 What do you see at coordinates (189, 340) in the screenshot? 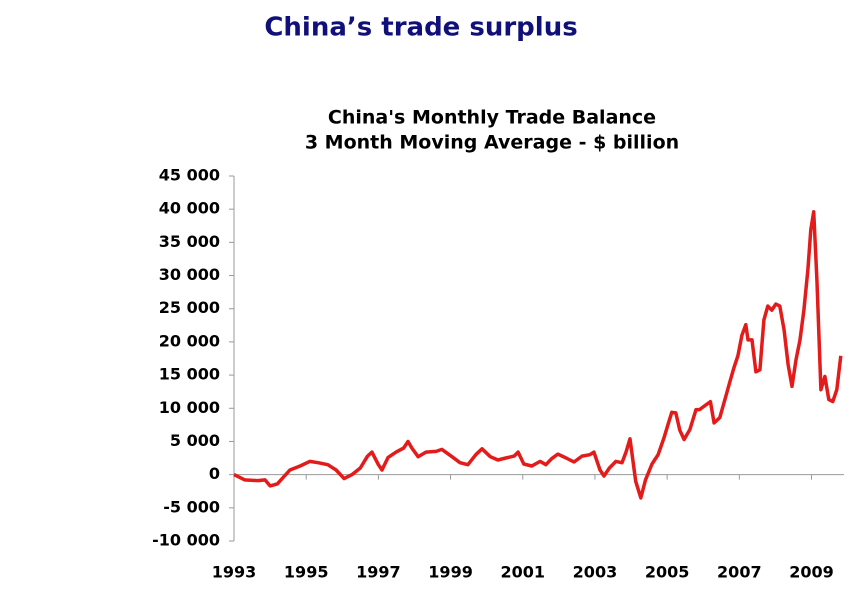
I see `y-tick-label: 20 000` at bounding box center [189, 340].